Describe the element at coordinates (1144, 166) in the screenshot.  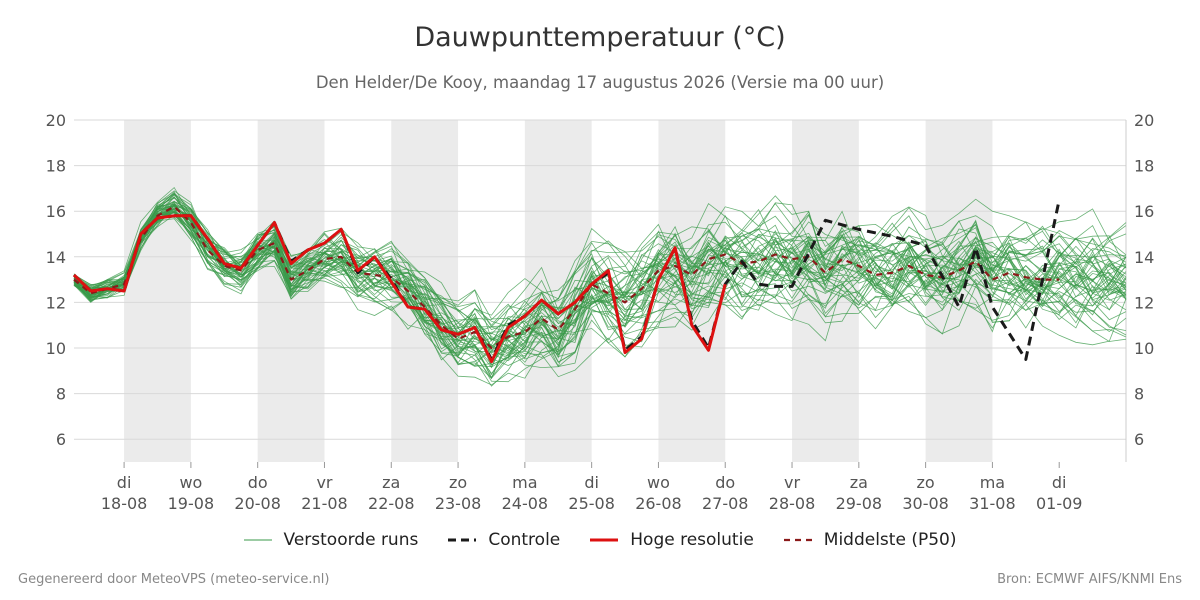
I see `y-tick-label-right: 18` at that location.